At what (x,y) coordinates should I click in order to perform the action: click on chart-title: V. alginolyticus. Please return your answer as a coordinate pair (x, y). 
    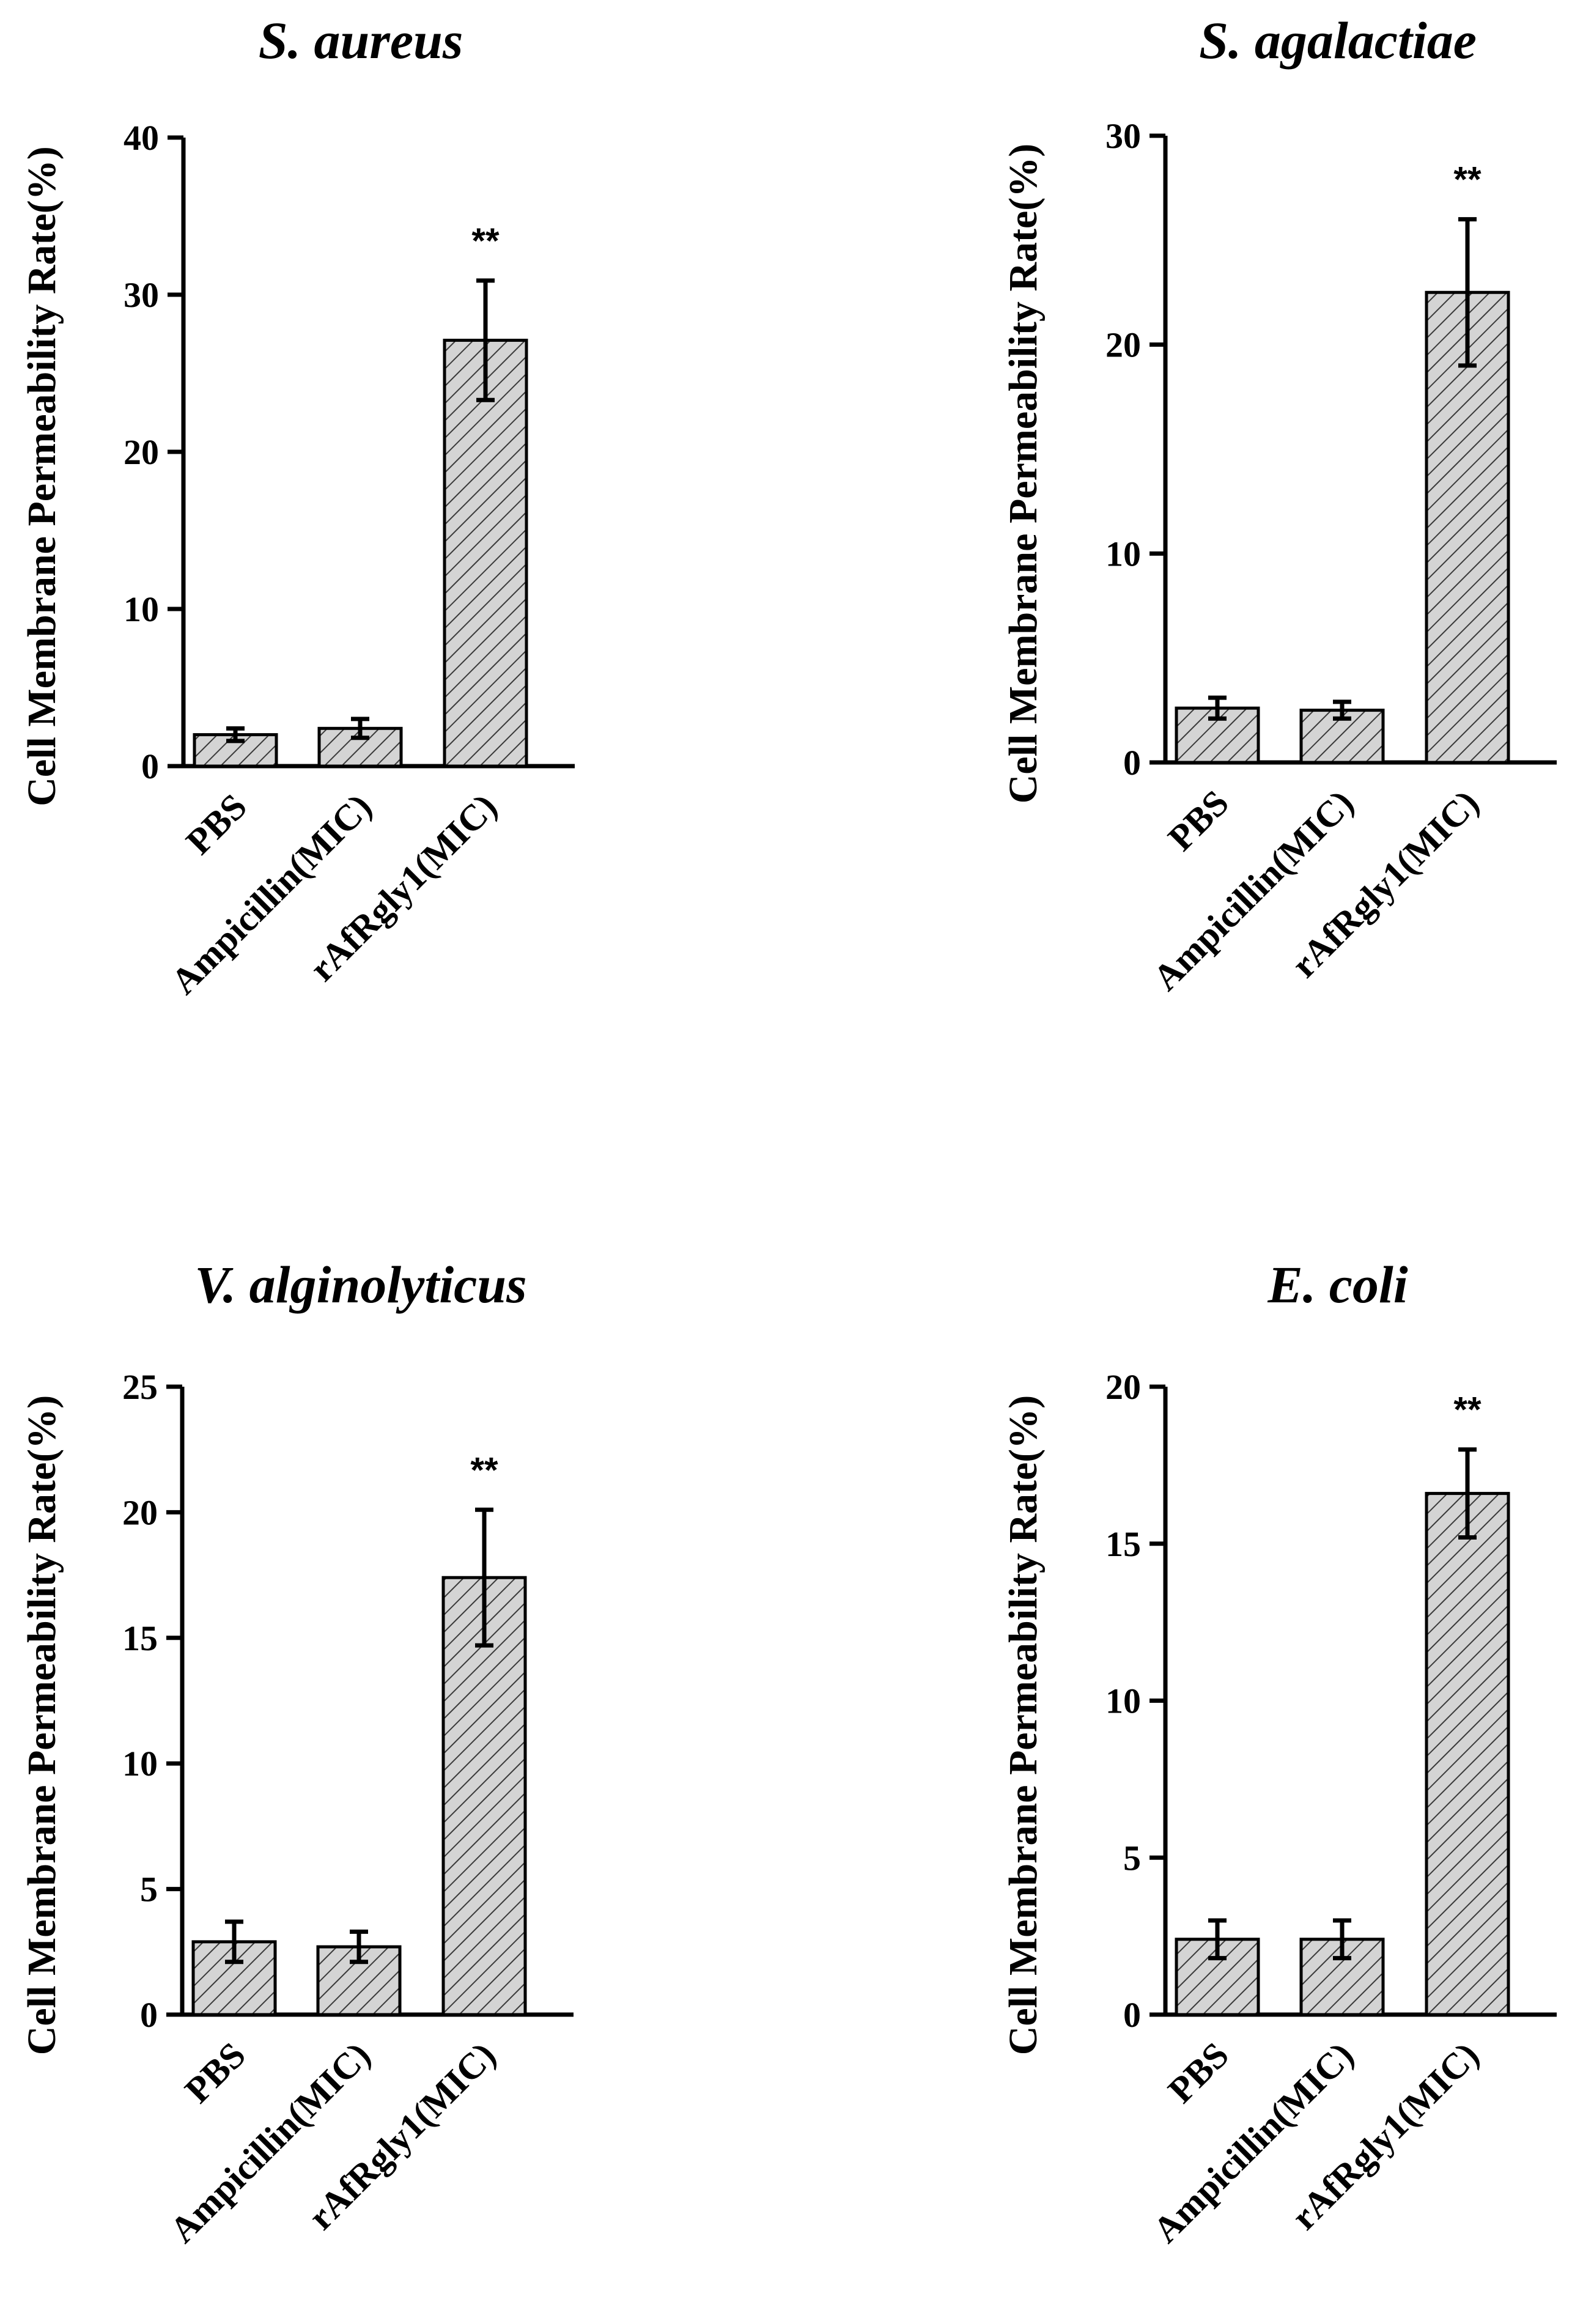
    Looking at the image, I should click on (360, 1284).